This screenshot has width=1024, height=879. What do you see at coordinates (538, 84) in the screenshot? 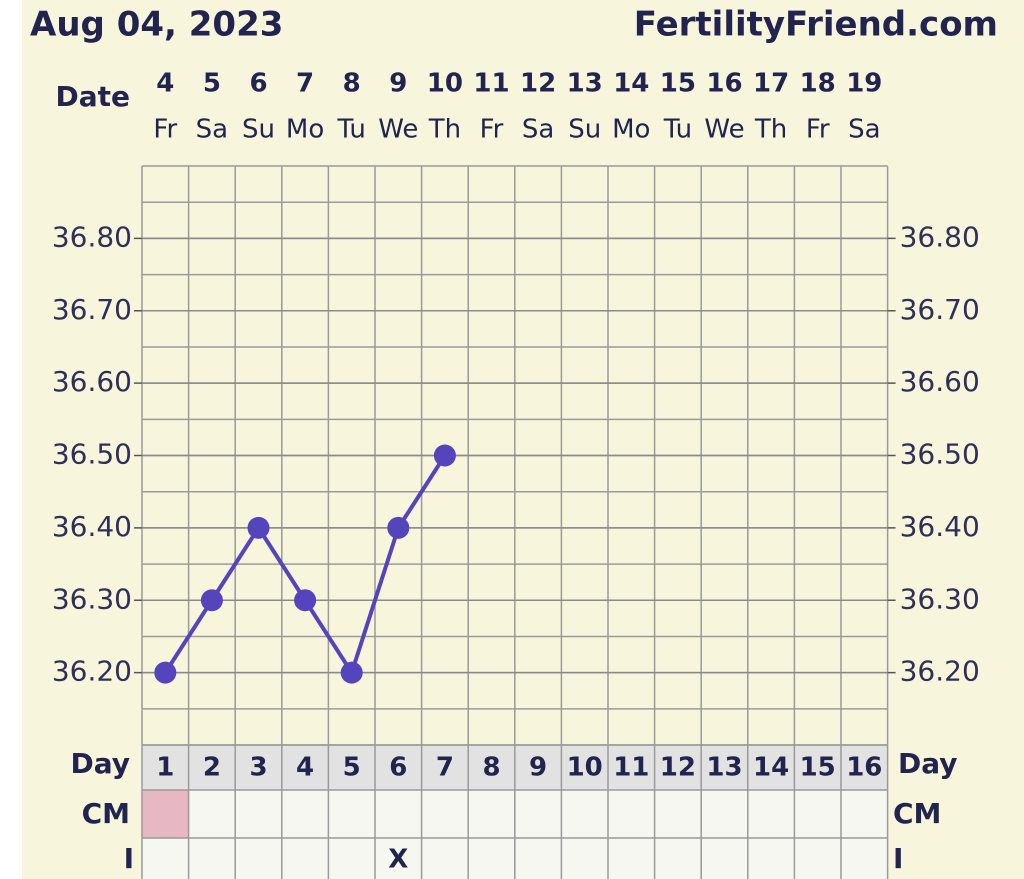
I see `date-number: 12` at bounding box center [538, 84].